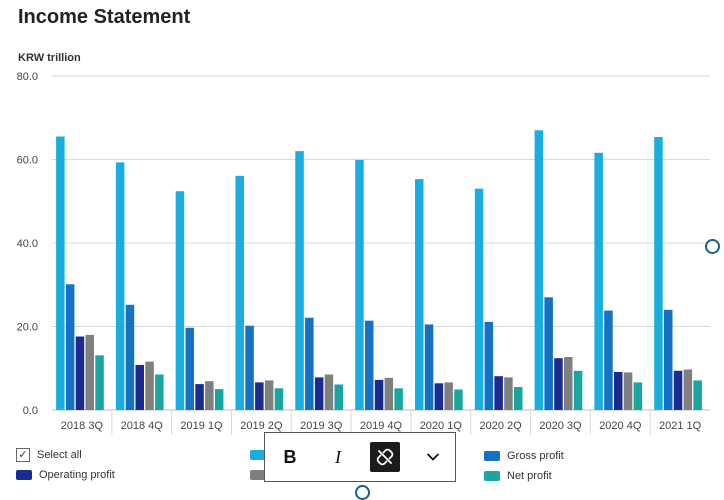  I want to click on bold-button: B, so click(290, 456).